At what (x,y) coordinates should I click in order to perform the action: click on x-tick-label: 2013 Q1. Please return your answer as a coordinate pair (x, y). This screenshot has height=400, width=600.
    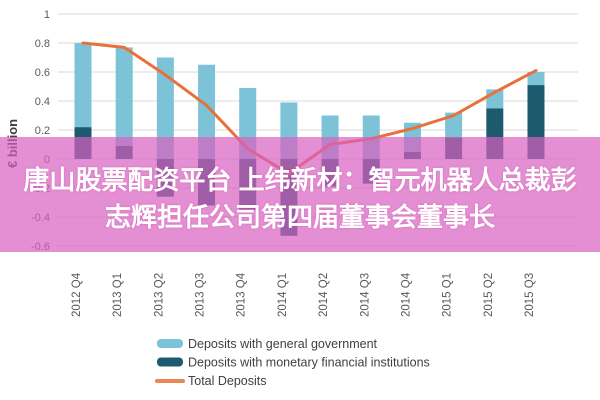
    Looking at the image, I should click on (118, 295).